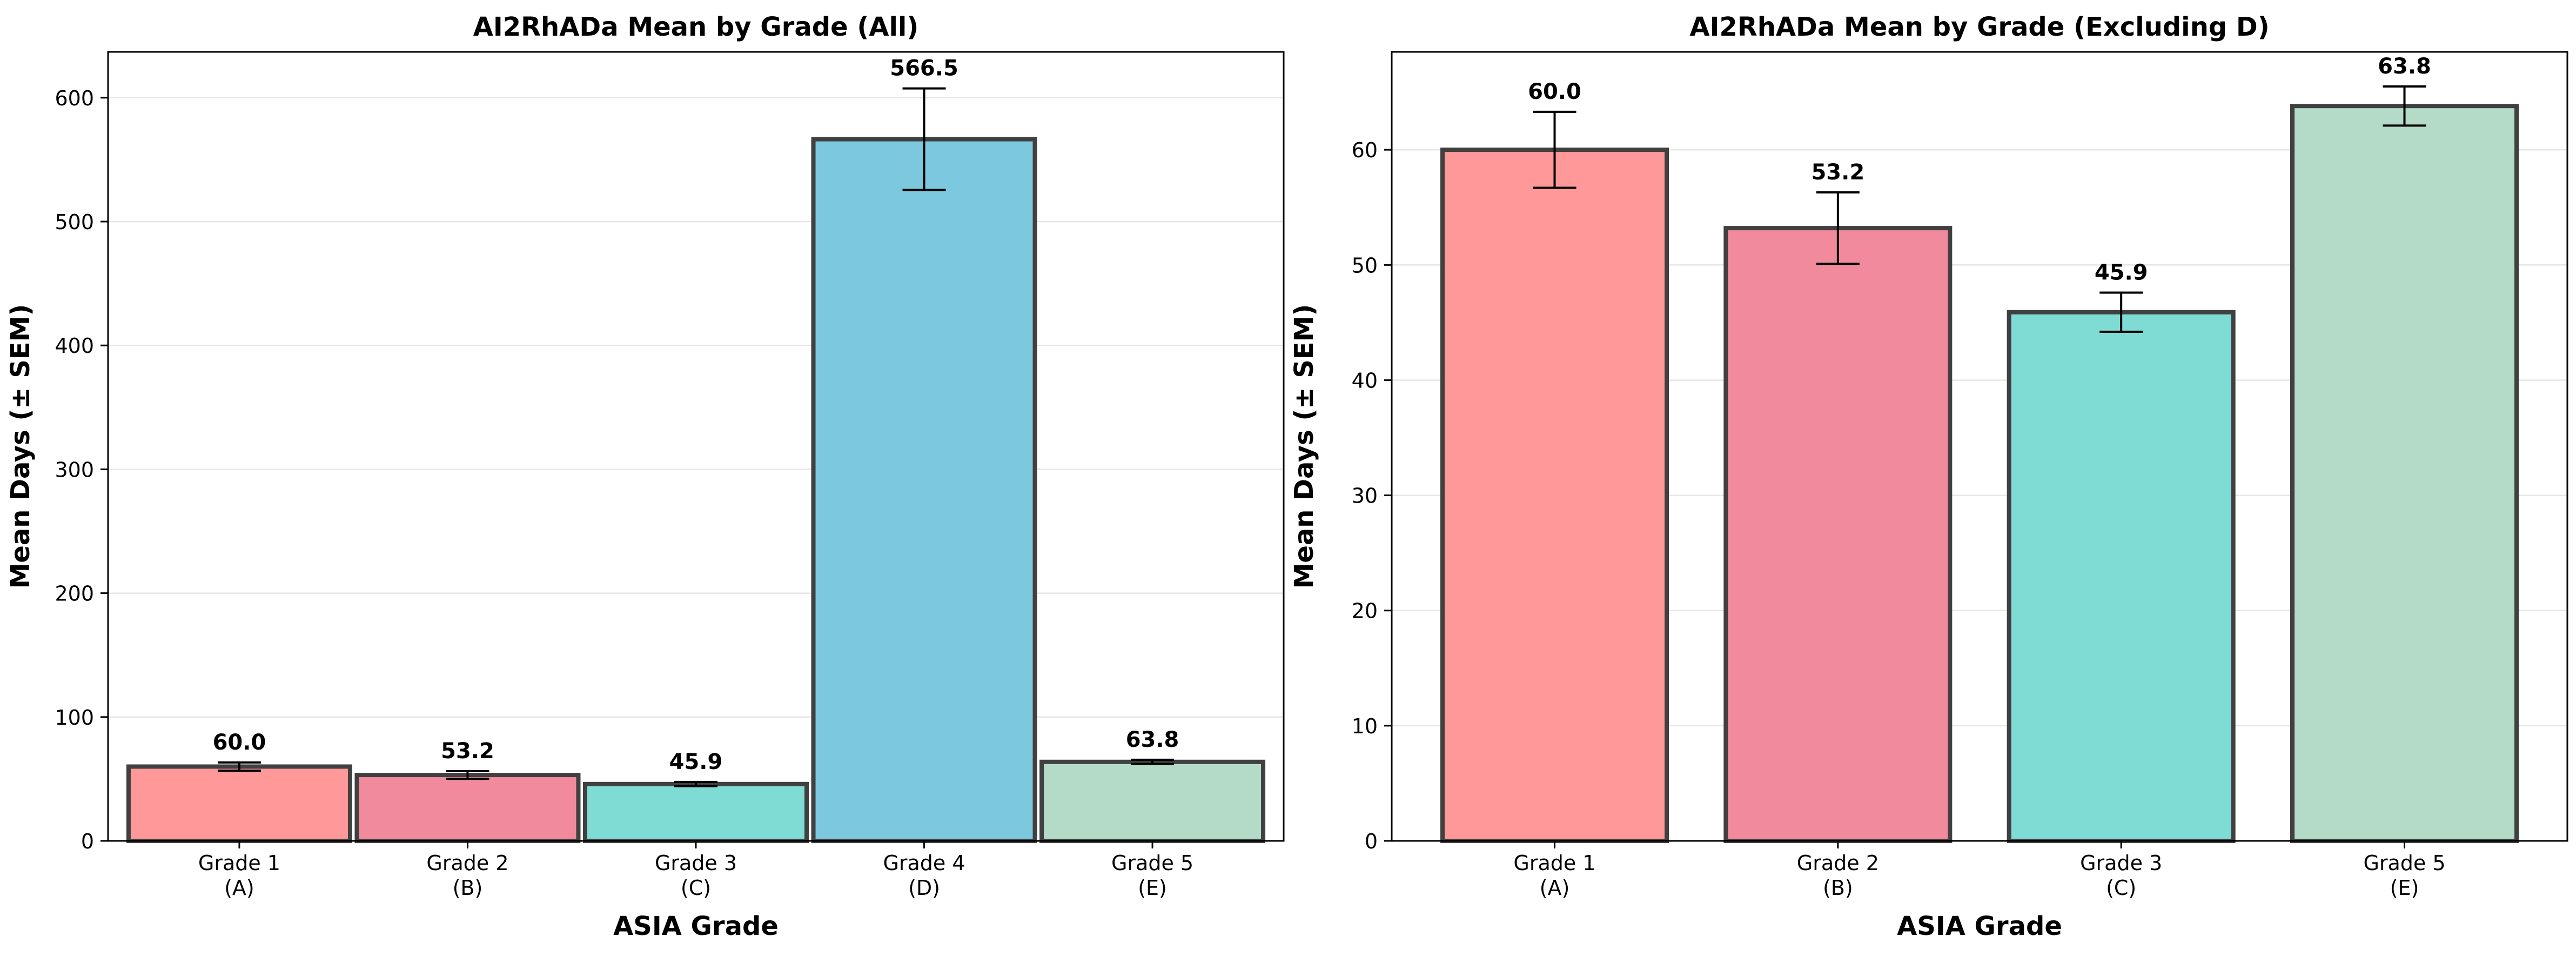 The image size is (2576, 956). What do you see at coordinates (74, 98) in the screenshot?
I see `y-tick-label: 600` at bounding box center [74, 98].